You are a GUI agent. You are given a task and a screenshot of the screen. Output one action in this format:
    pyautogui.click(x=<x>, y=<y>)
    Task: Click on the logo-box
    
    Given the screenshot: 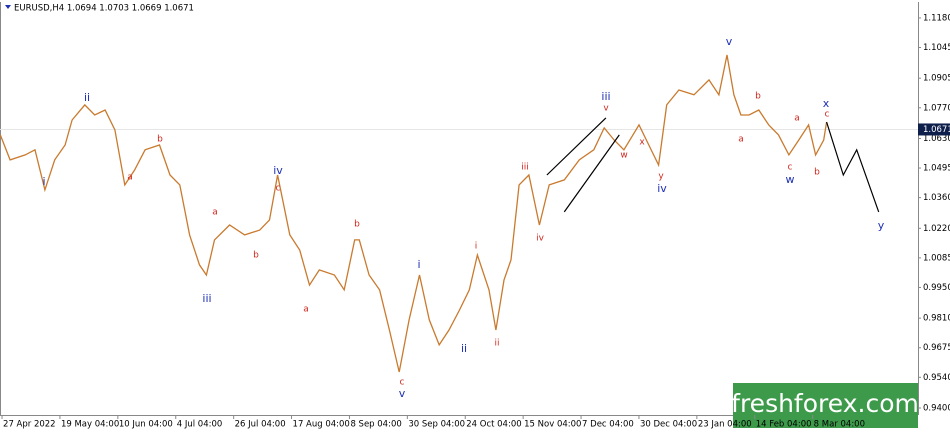 What is the action you would take?
    pyautogui.click(x=825, y=405)
    